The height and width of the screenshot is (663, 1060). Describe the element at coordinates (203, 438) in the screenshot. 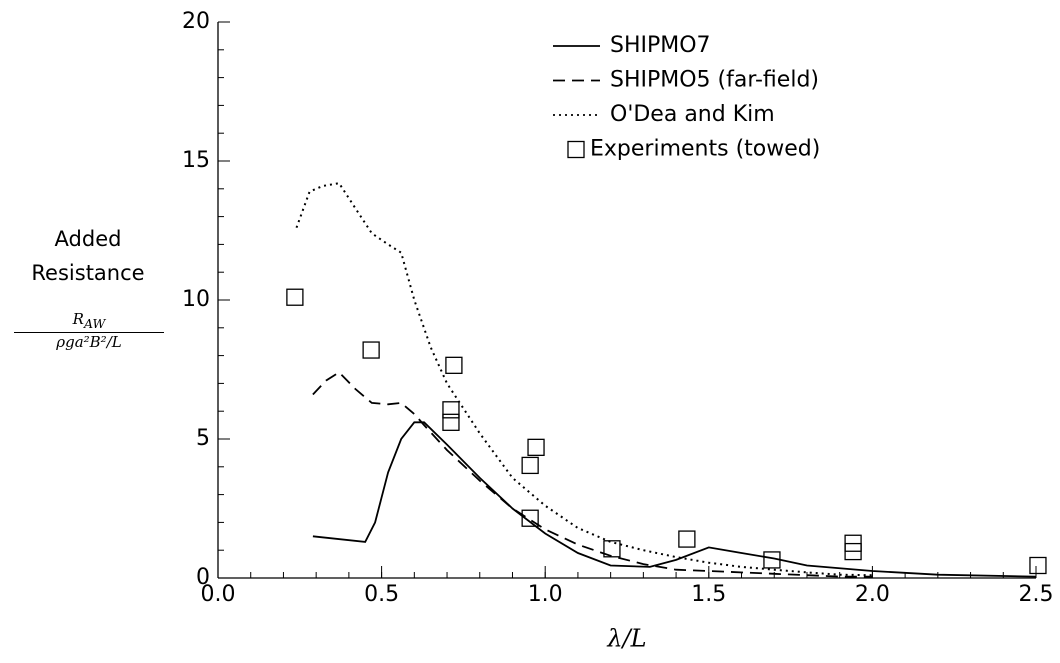

I see `y-tick-label: 5` at that location.